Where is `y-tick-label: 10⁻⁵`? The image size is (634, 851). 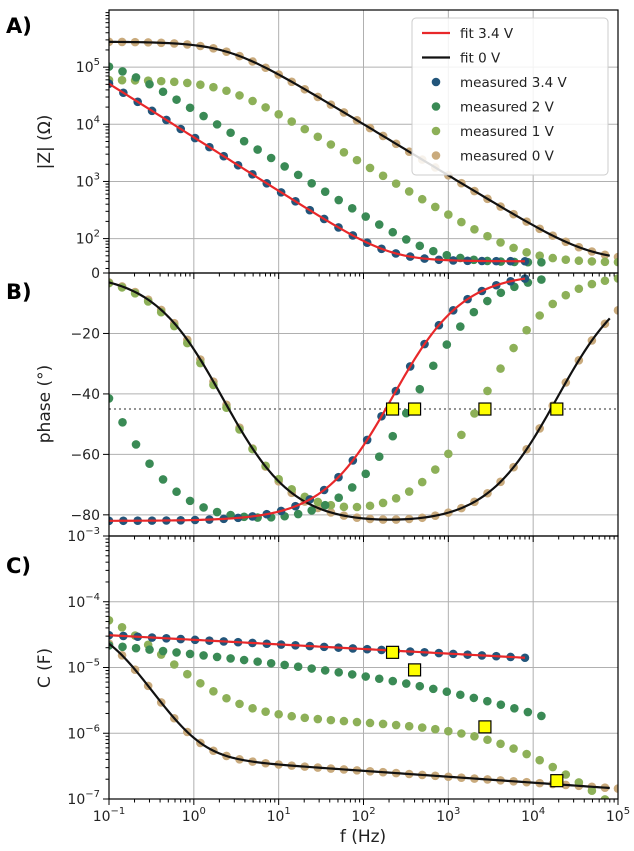
y-tick-label: 10⁻⁵ is located at coordinates (83, 667).